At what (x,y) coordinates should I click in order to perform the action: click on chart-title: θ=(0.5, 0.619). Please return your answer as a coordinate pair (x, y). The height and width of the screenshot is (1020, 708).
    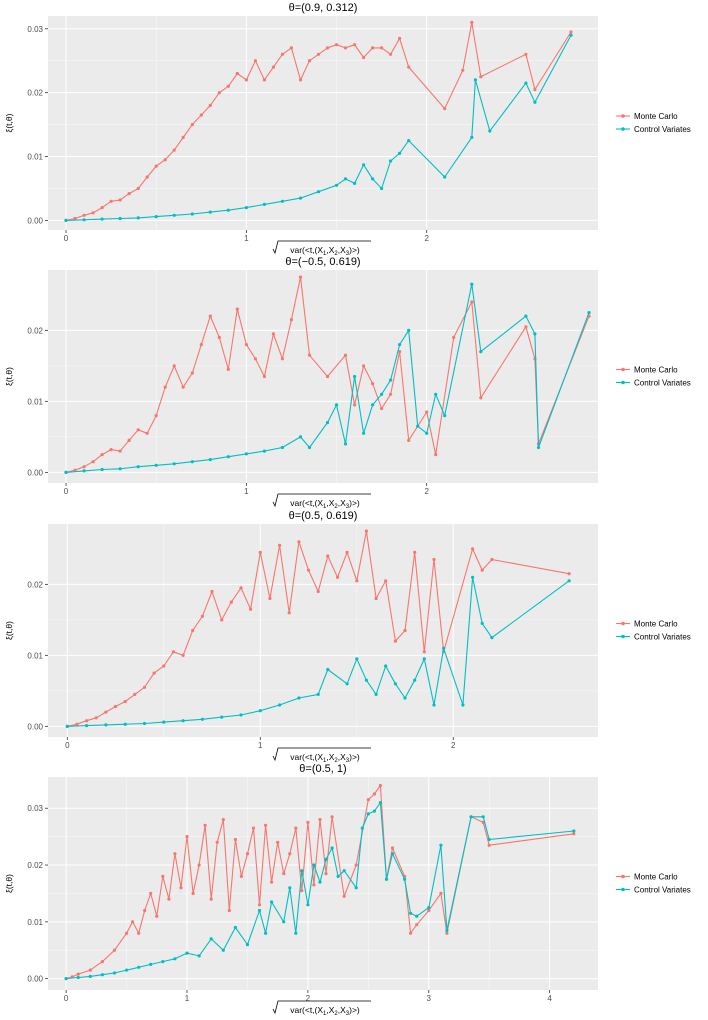
    Looking at the image, I should click on (323, 516).